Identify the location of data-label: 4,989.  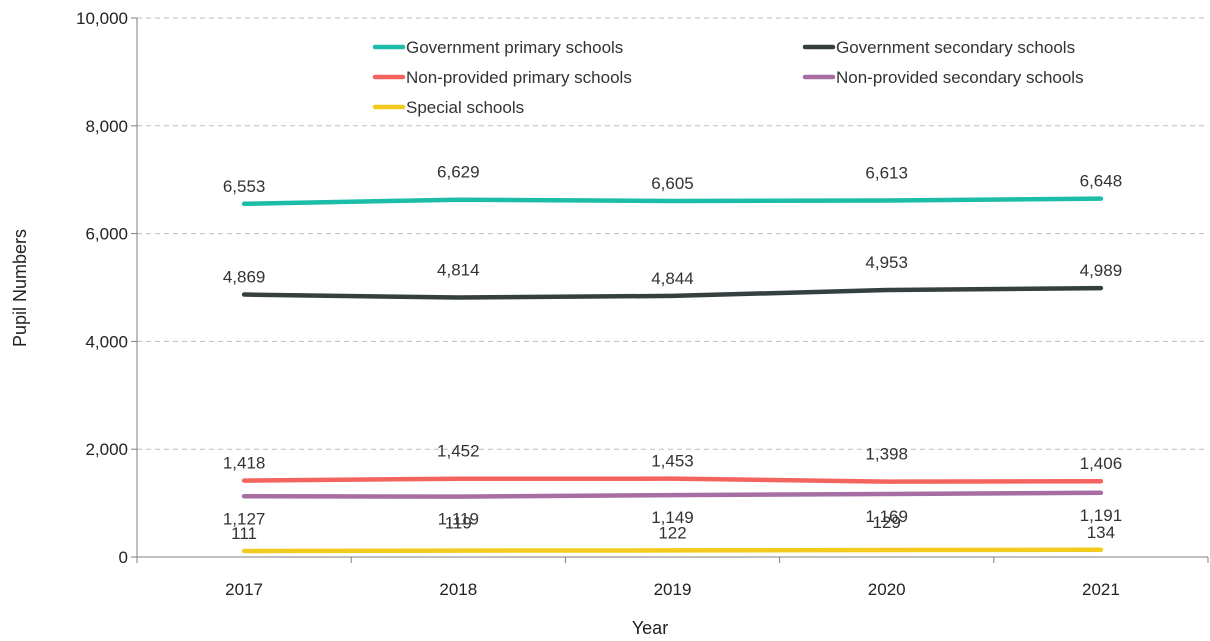
(1101, 270).